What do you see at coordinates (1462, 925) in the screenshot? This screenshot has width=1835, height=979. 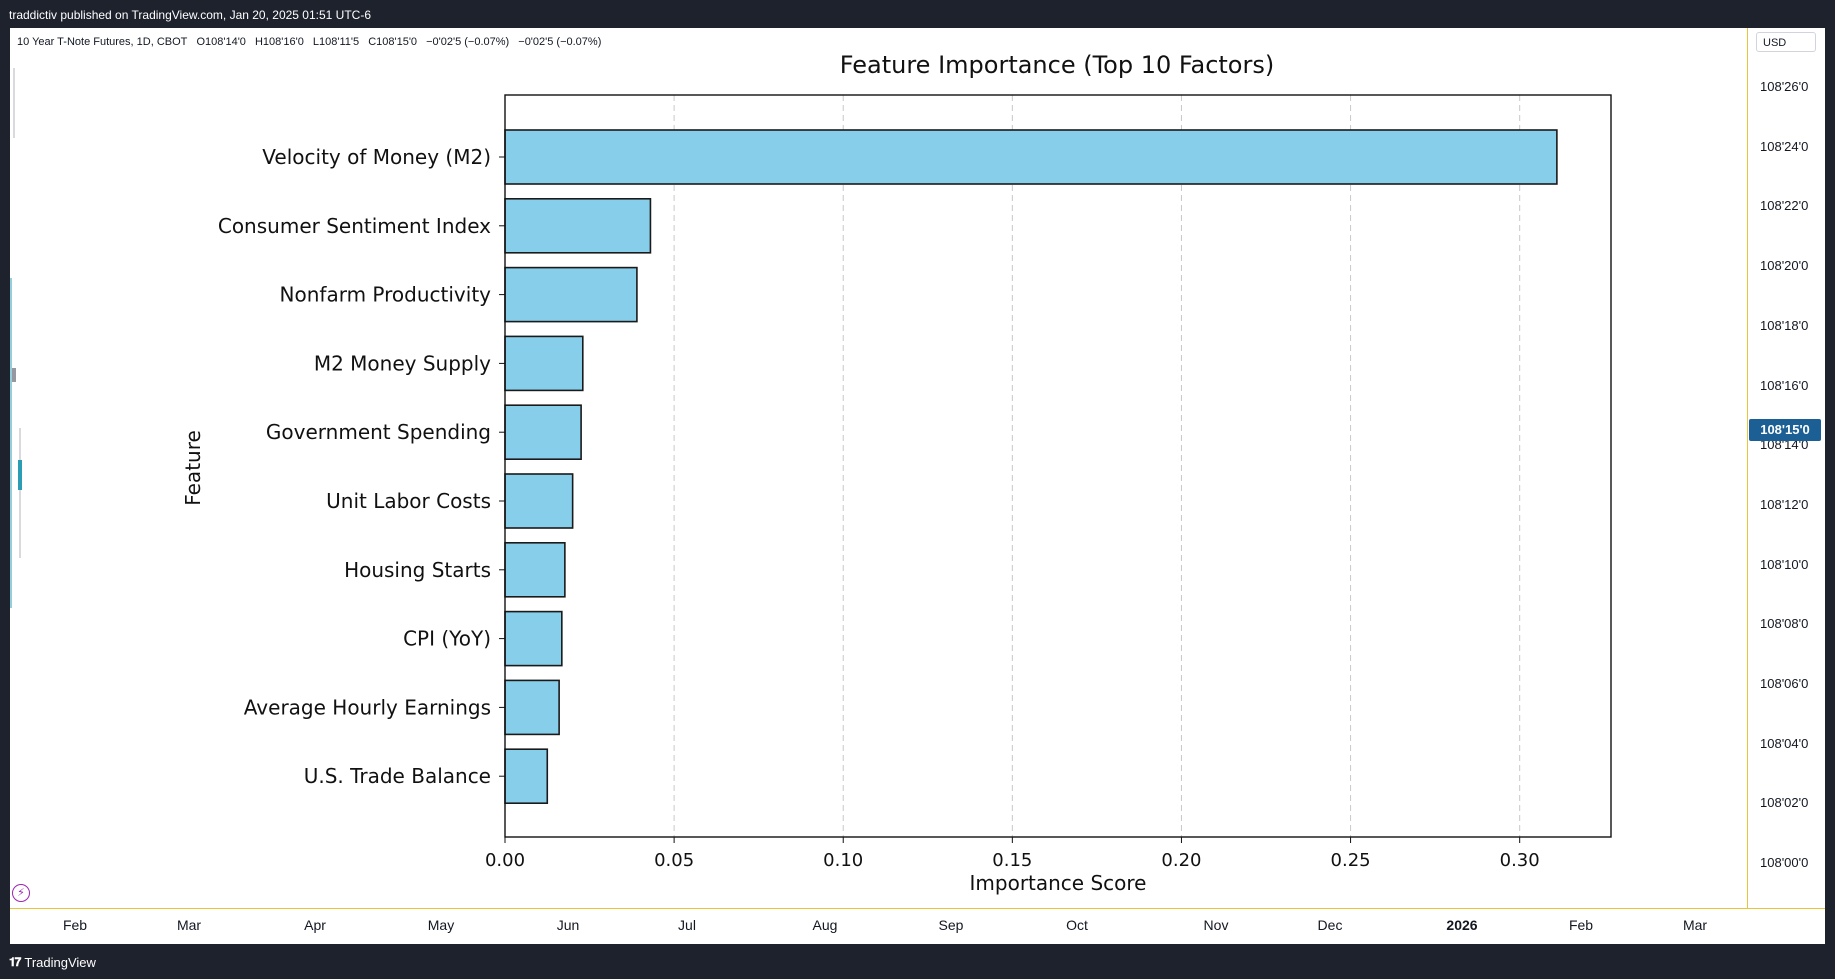 I see `time-tick: 2026` at bounding box center [1462, 925].